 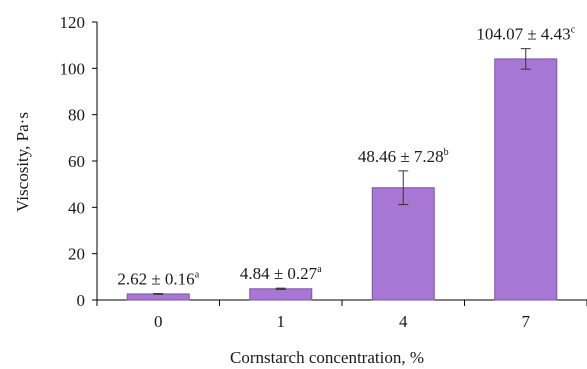 What do you see at coordinates (523, 34) in the screenshot?
I see `data-label-value: 104.07 ± 4.43` at bounding box center [523, 34].